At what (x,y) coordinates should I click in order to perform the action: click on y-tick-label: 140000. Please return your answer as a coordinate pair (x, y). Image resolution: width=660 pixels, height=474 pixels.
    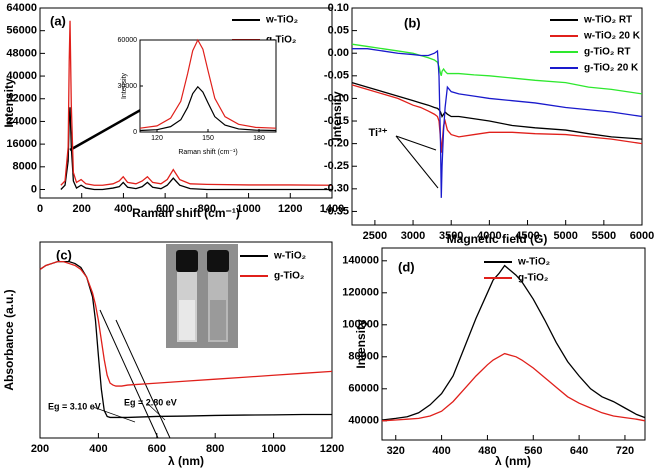
    Looking at the image, I should click on (360, 261).